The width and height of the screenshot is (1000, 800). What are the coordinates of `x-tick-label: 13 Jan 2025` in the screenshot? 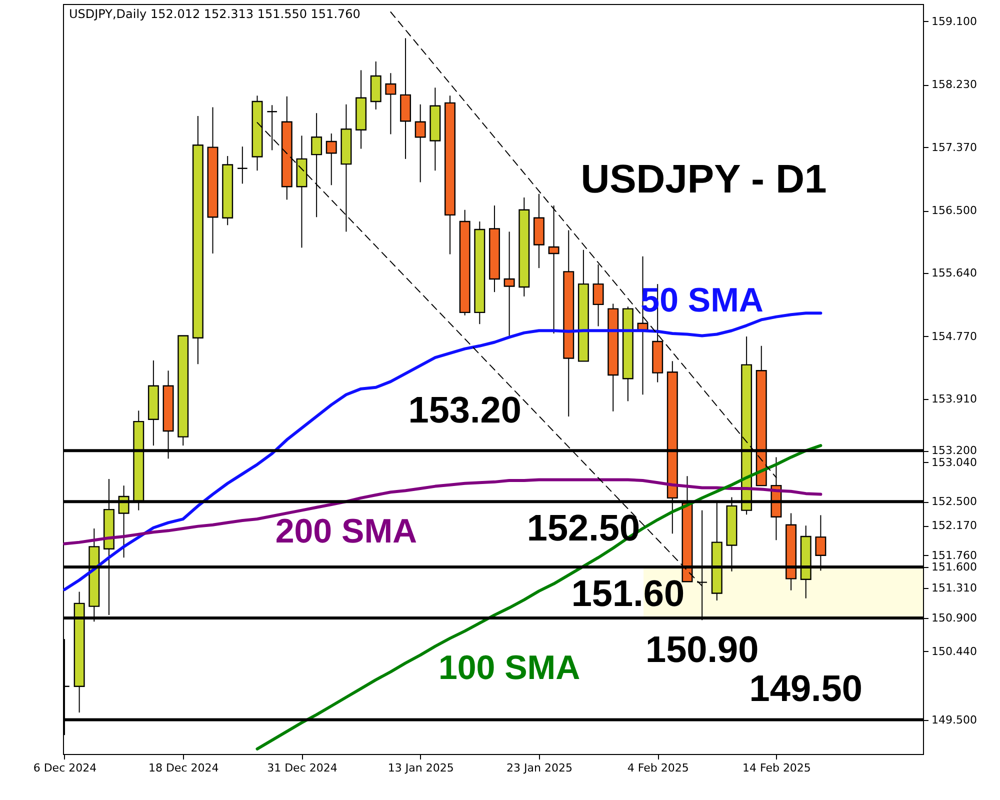 It's located at (421, 768).